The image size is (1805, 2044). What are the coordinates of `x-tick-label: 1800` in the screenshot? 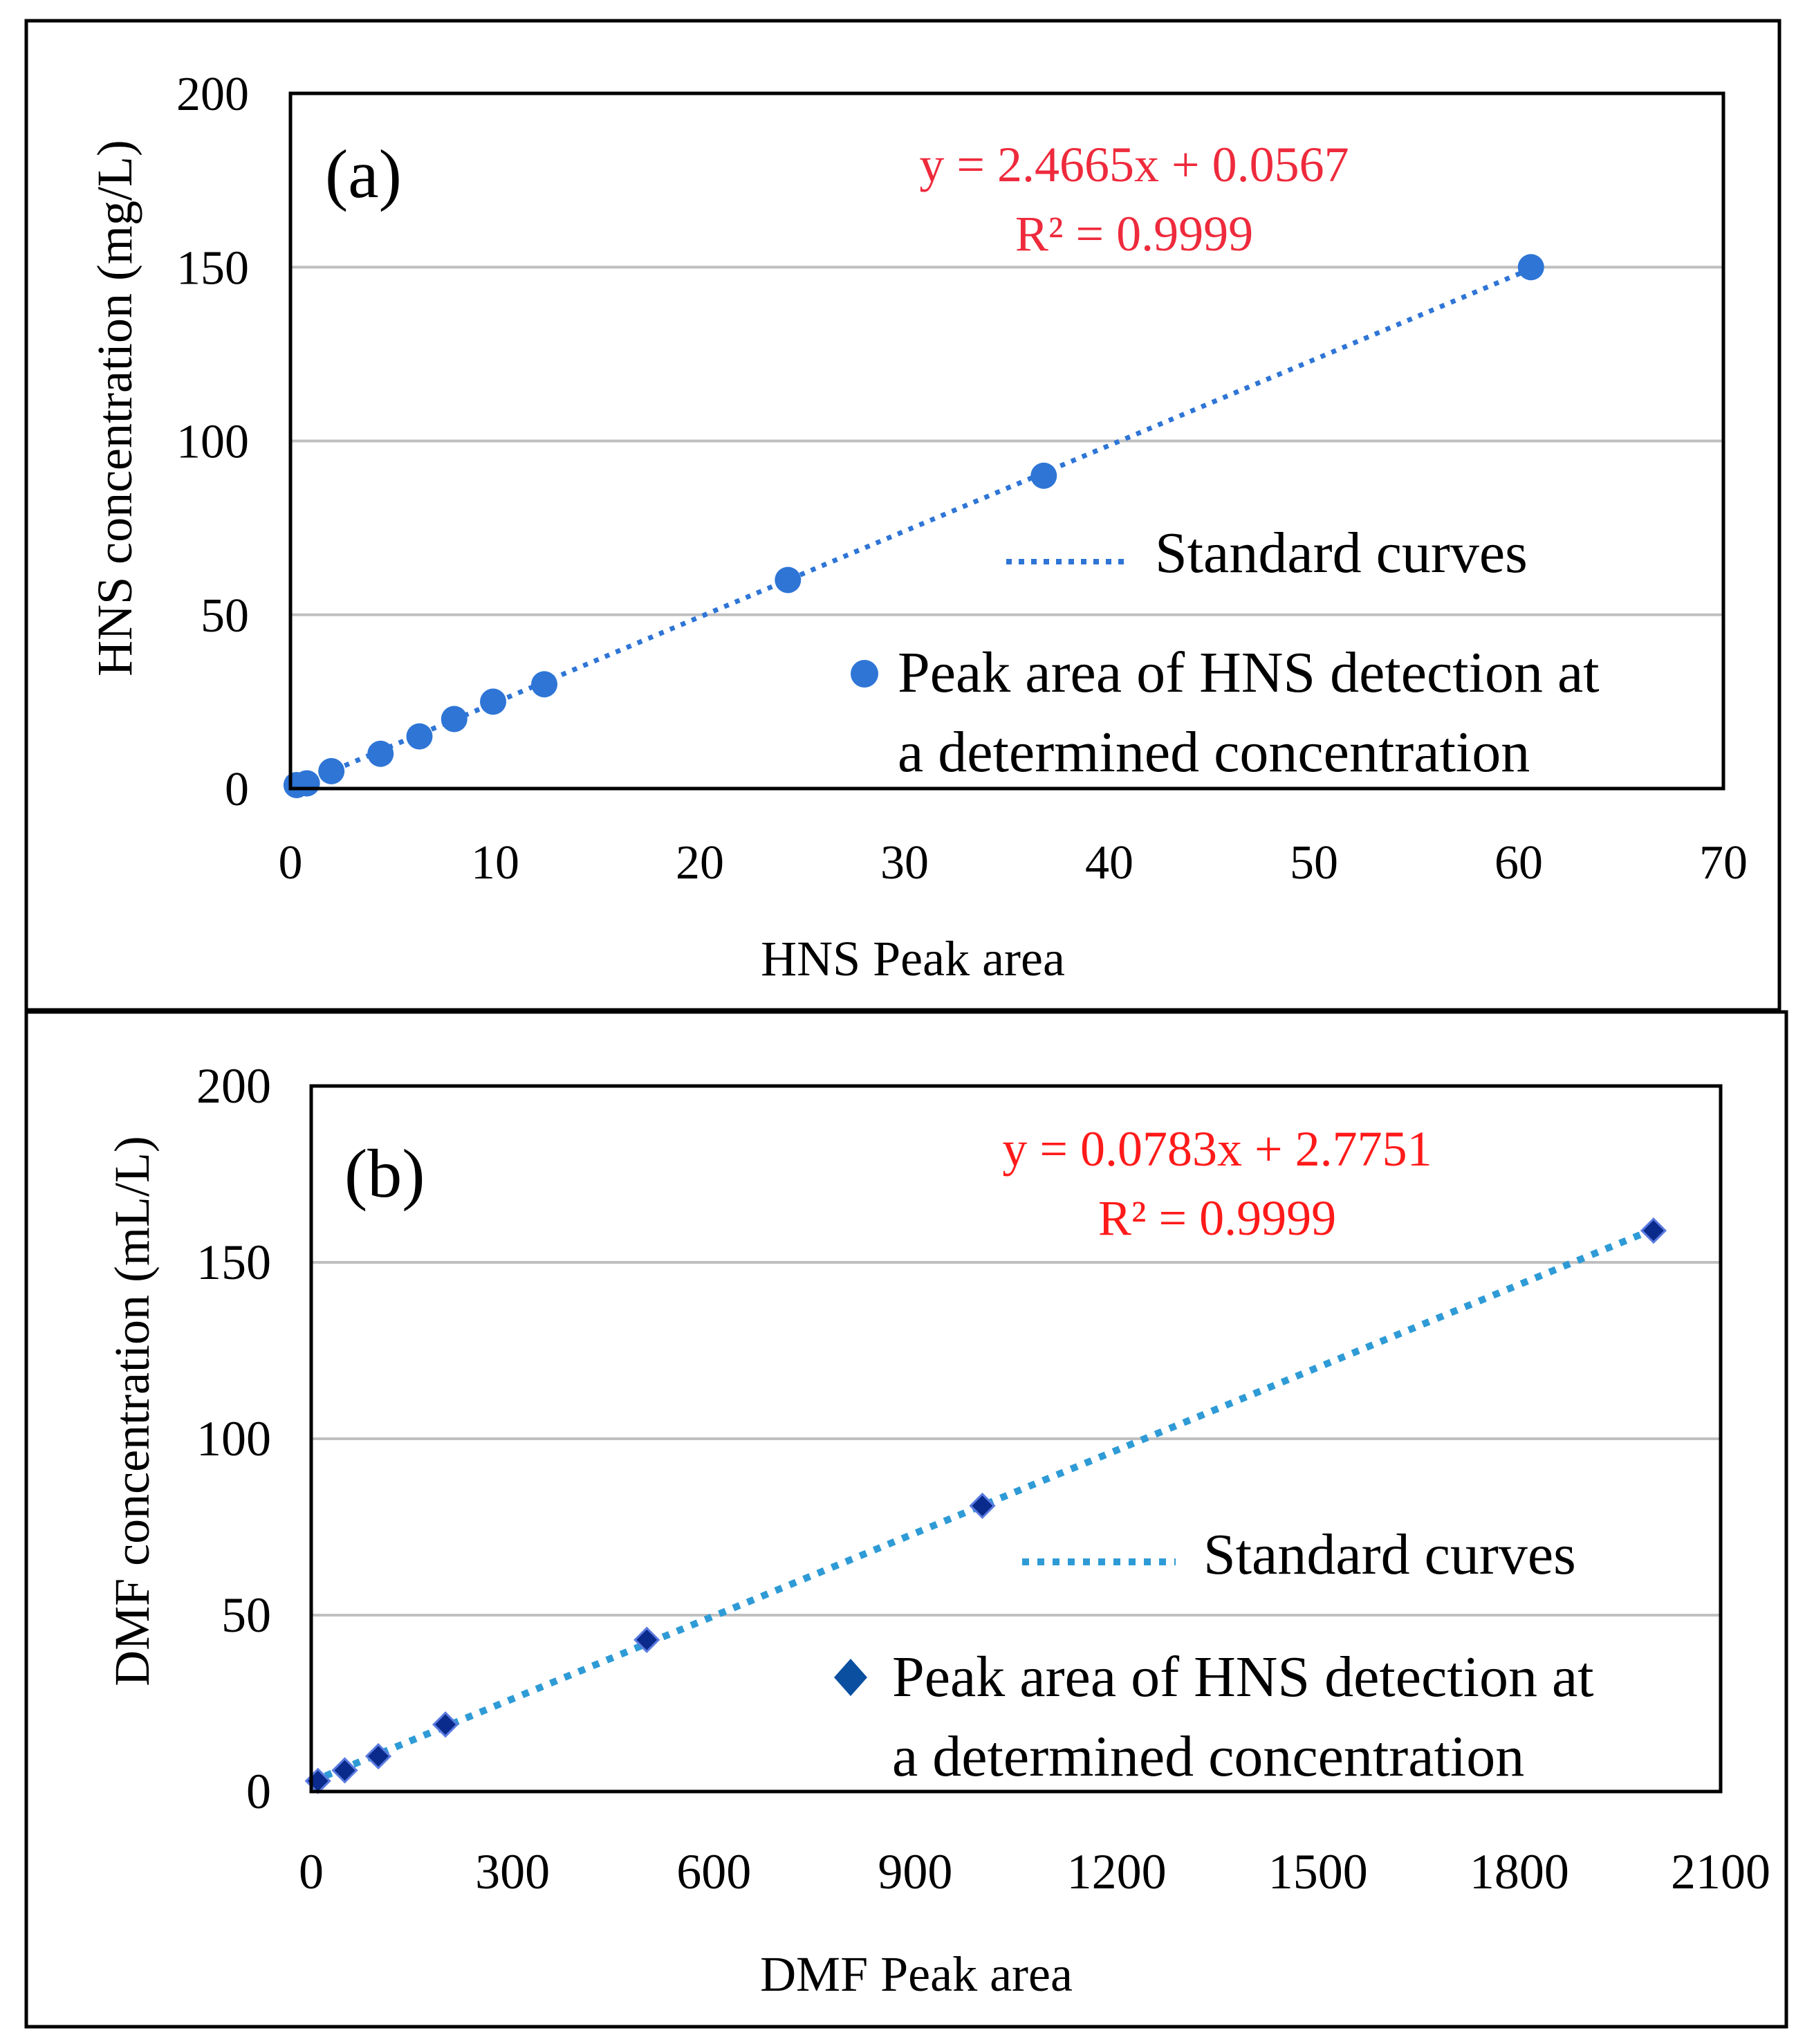 It's located at (1519, 1871).